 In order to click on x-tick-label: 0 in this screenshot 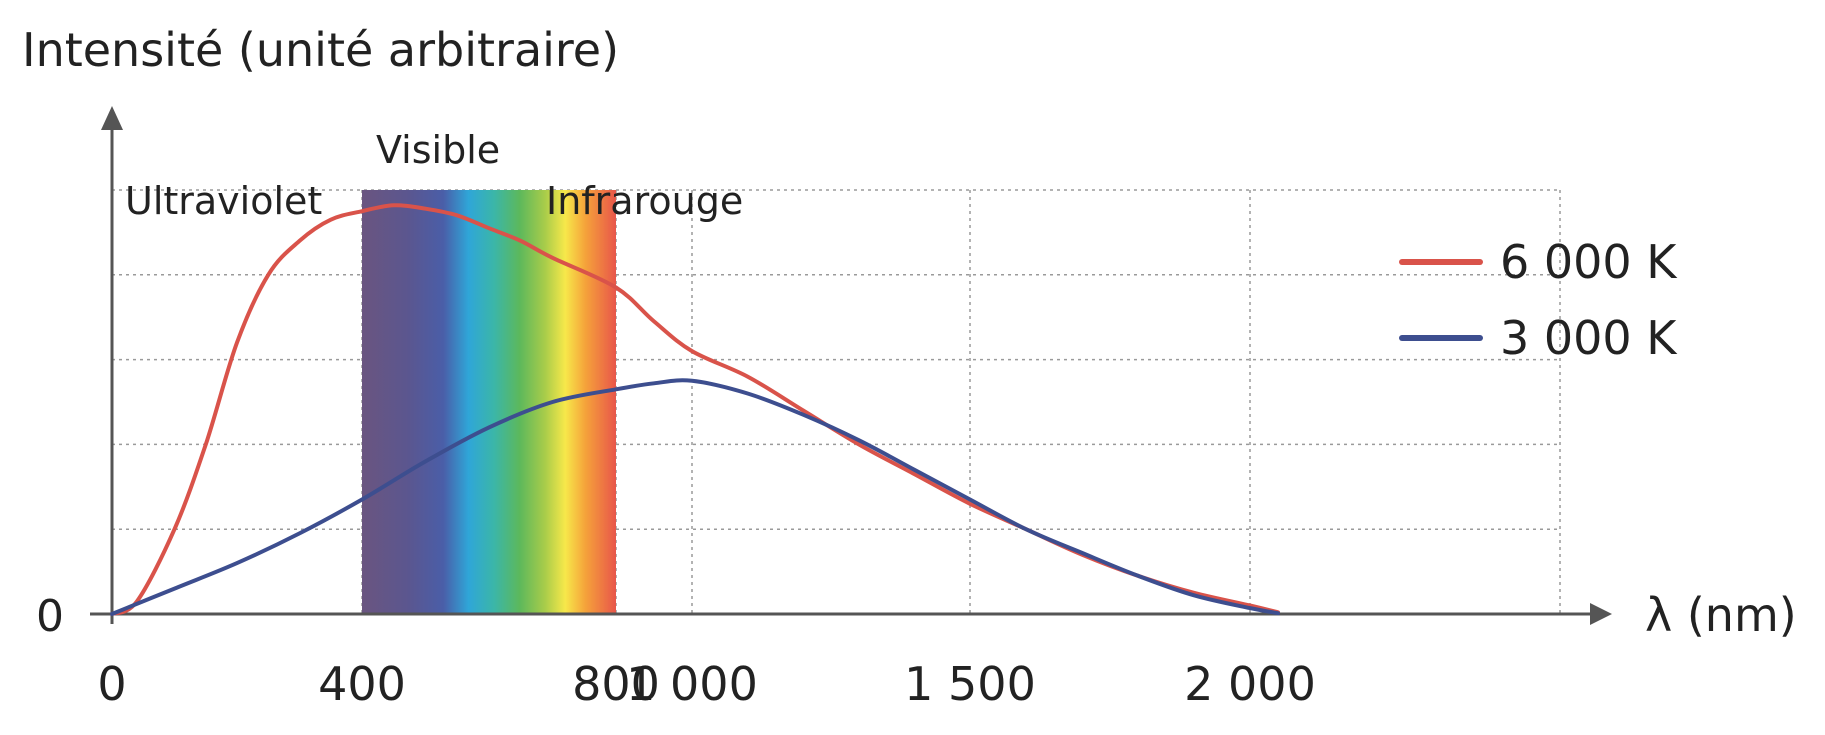, I will do `click(111, 684)`.